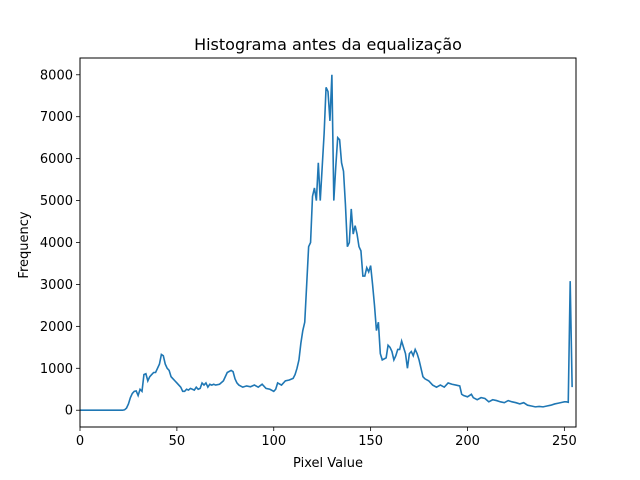 This screenshot has height=480, width=640. What do you see at coordinates (273, 441) in the screenshot?
I see `x-tick-label: 100` at bounding box center [273, 441].